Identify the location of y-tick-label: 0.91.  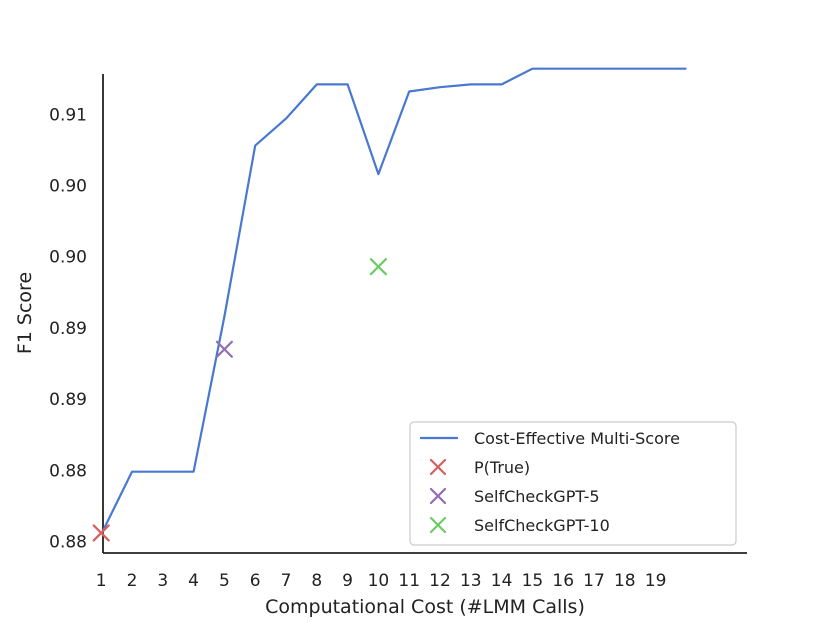
(68, 115).